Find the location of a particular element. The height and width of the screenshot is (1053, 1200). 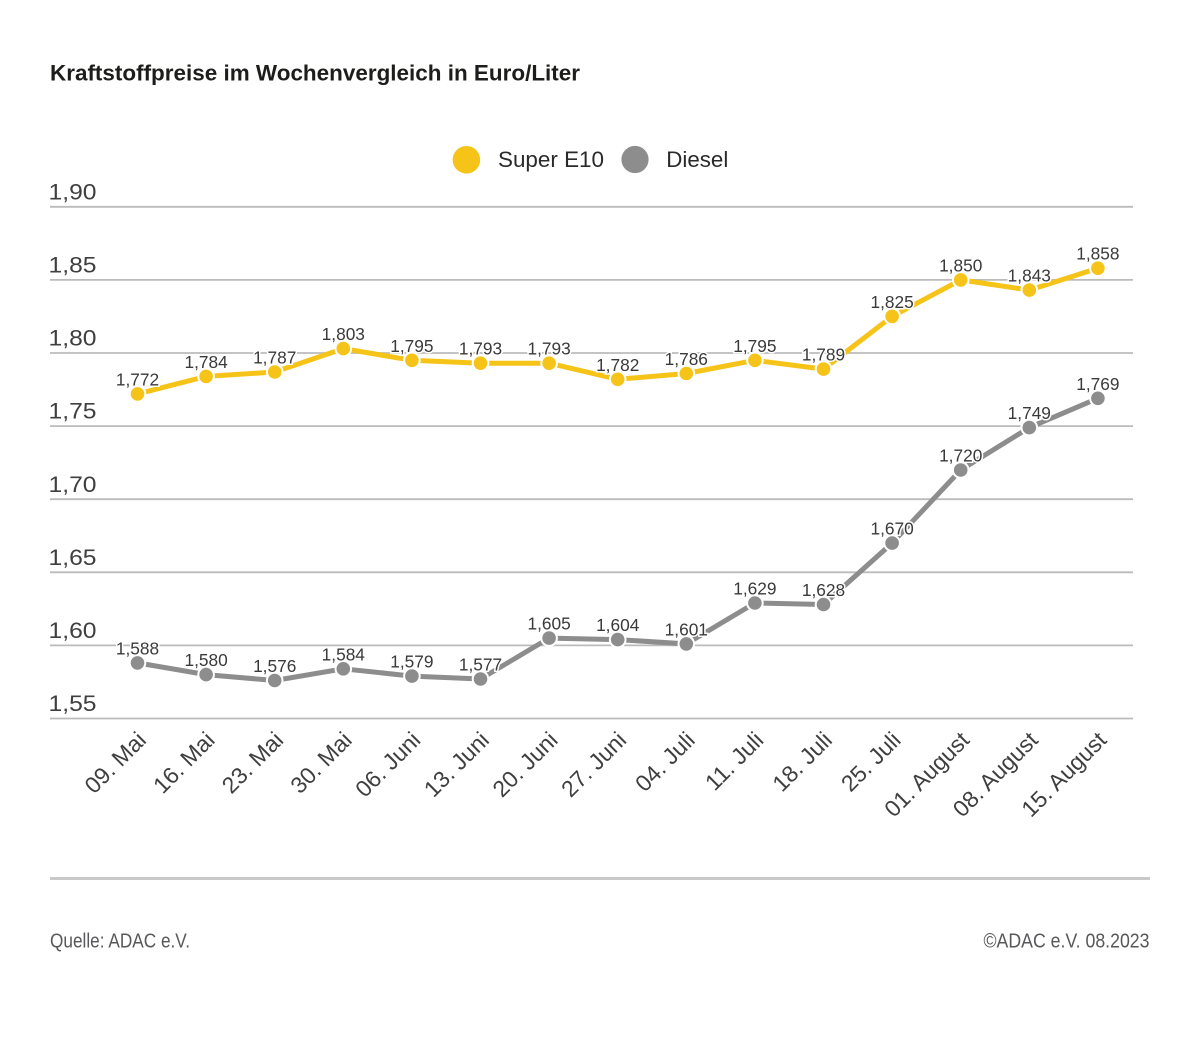

svg-text: 1,787 is located at coordinates (274, 358).